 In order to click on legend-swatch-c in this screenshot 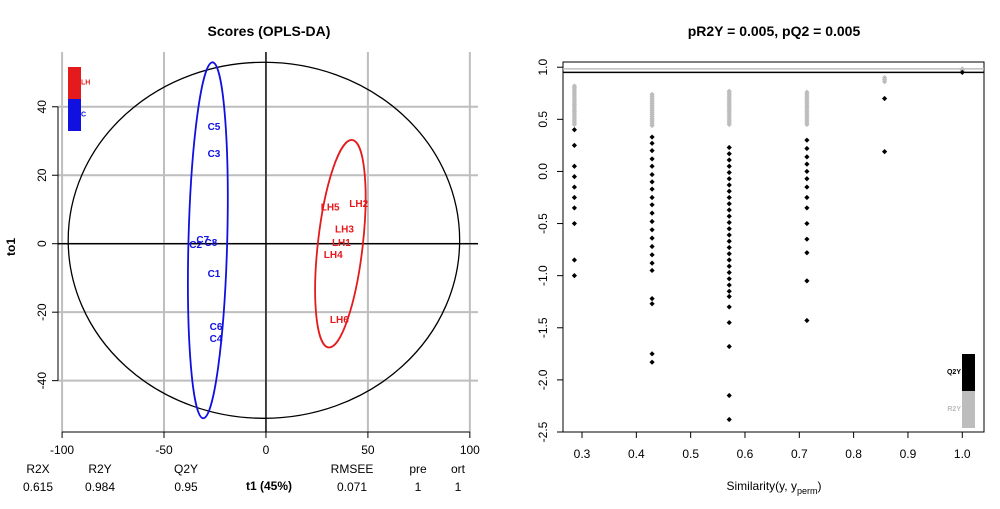, I will do `click(74, 115)`.